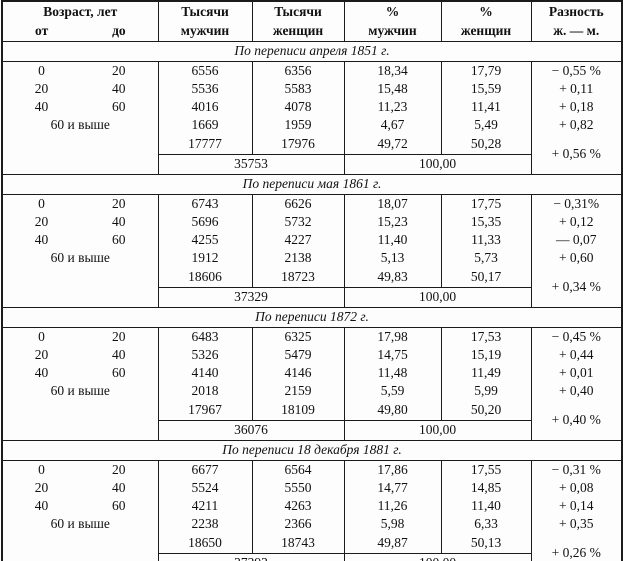 This screenshot has height=561, width=623. What do you see at coordinates (204, 107) in the screenshot?
I see `cell-men-thousands: 4016` at bounding box center [204, 107].